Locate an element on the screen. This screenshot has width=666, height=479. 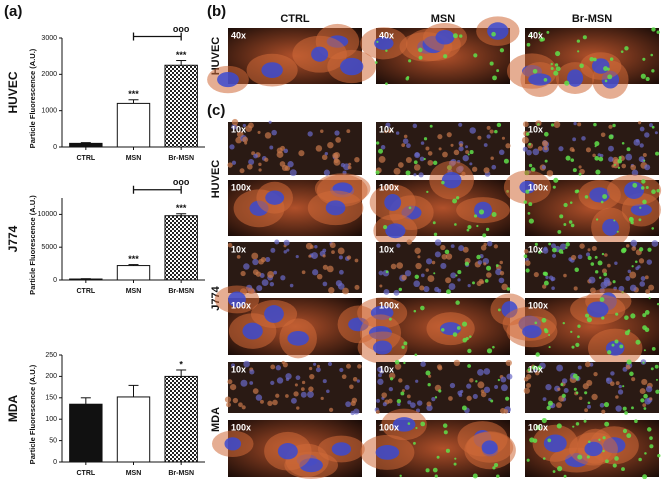
micrograph: 100x is located at coordinates (582, 209).